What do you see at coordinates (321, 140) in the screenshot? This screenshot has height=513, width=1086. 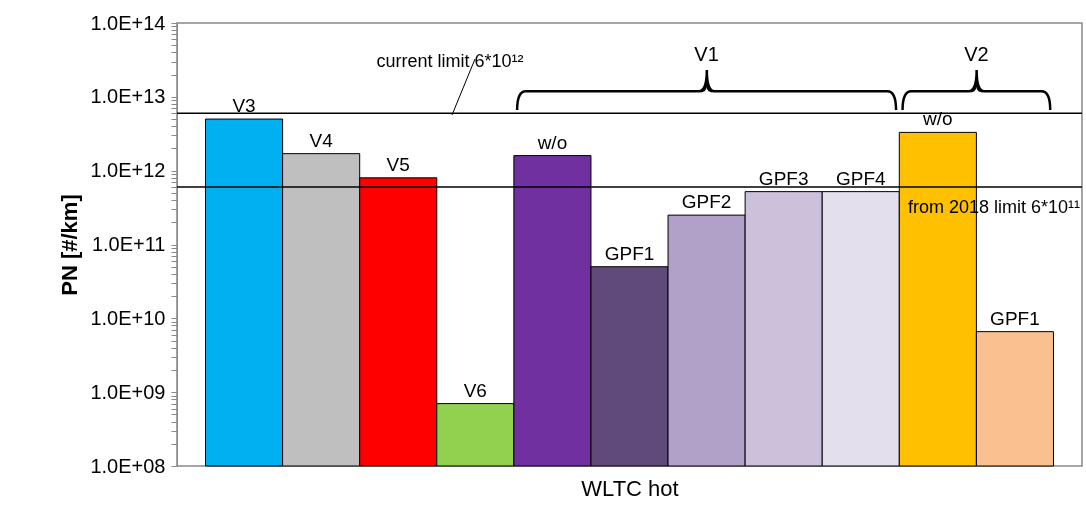 I see `x-tick-label: V4` at bounding box center [321, 140].